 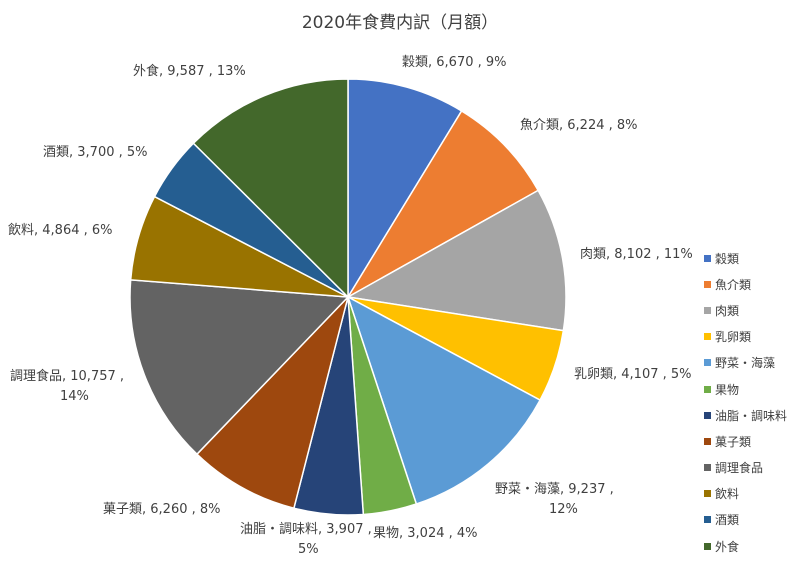 I want to click on data-label: 乳卵類, 4,107 , 5%, so click(x=633, y=375).